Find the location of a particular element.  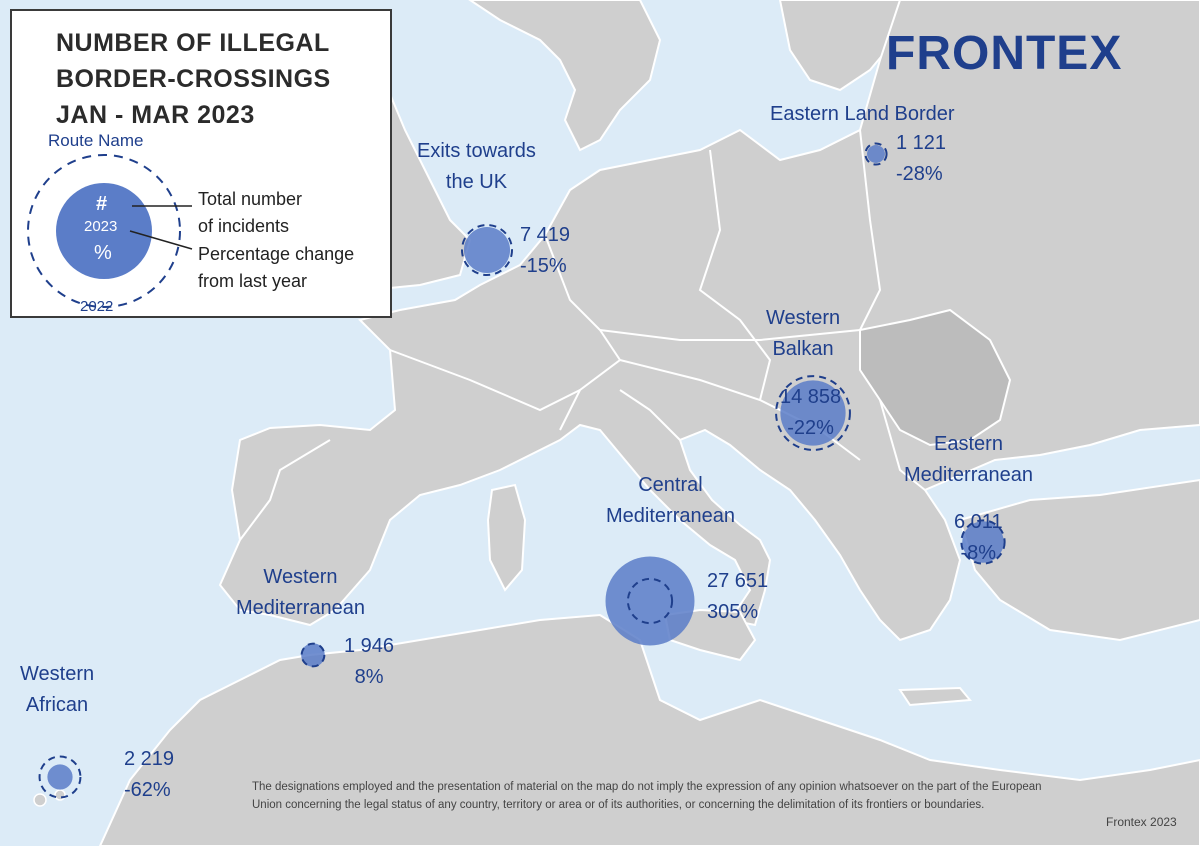

bubble-2023-western-african is located at coordinates (60, 777).